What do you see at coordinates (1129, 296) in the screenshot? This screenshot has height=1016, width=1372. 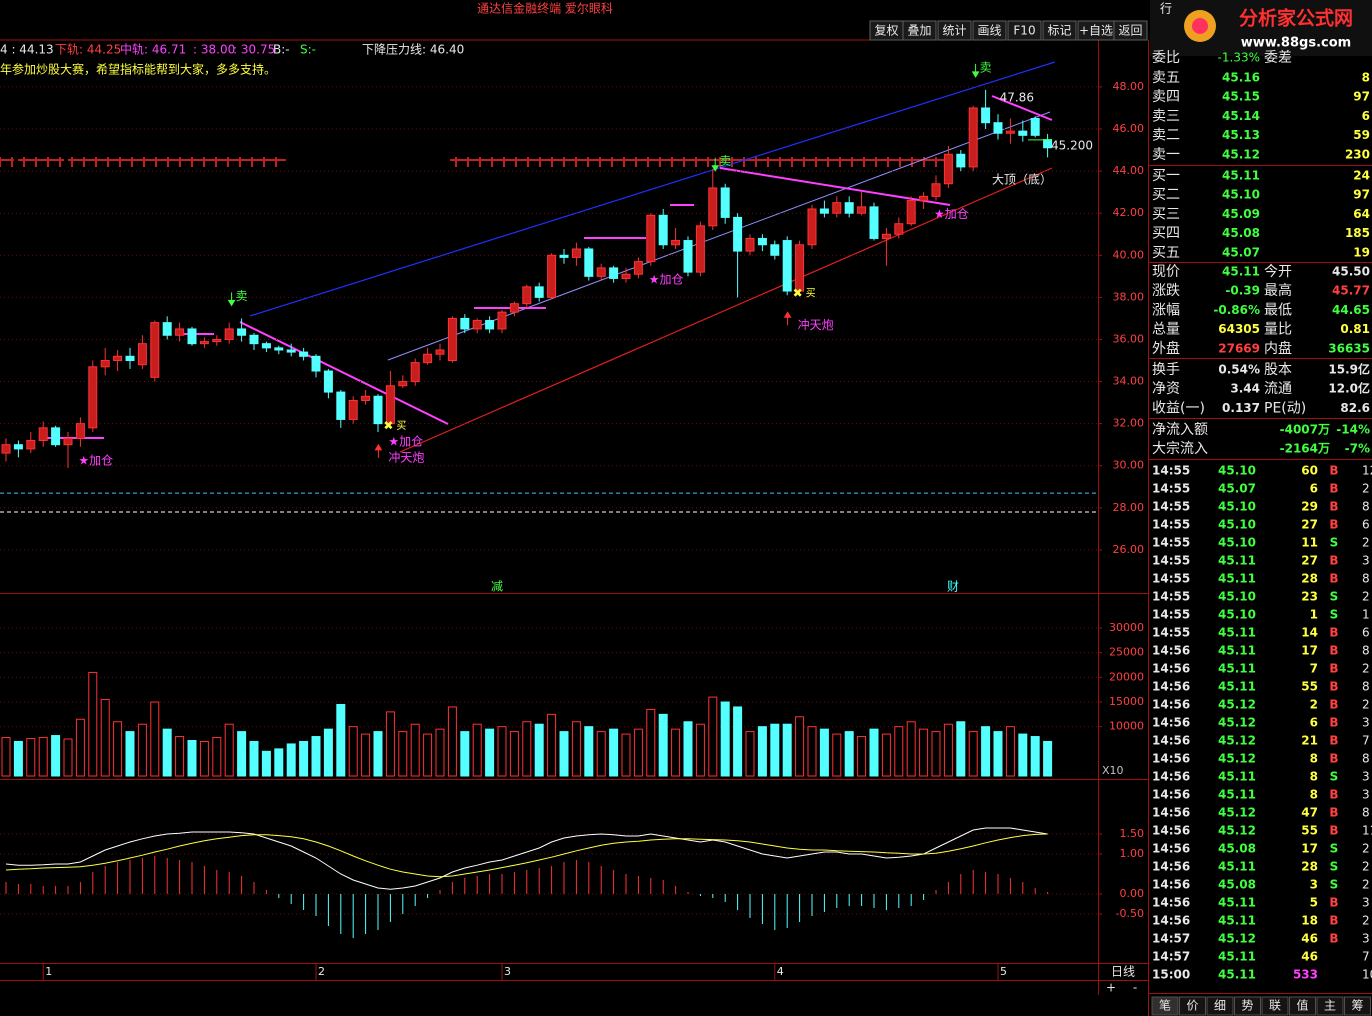 I see `y-tick-label: 38.00` at bounding box center [1129, 296].